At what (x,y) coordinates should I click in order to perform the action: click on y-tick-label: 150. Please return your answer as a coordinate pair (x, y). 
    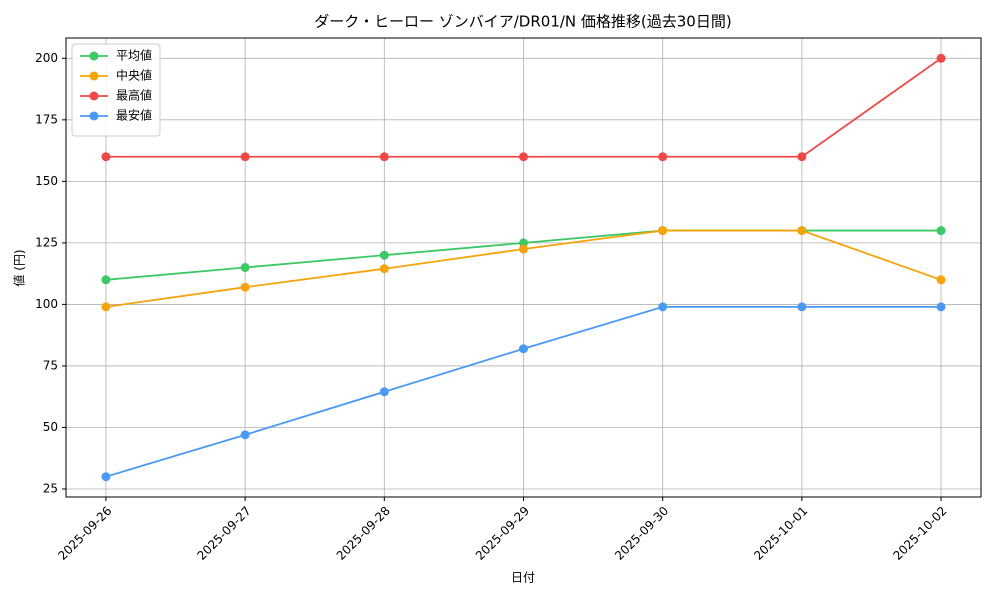
    Looking at the image, I should click on (46, 181).